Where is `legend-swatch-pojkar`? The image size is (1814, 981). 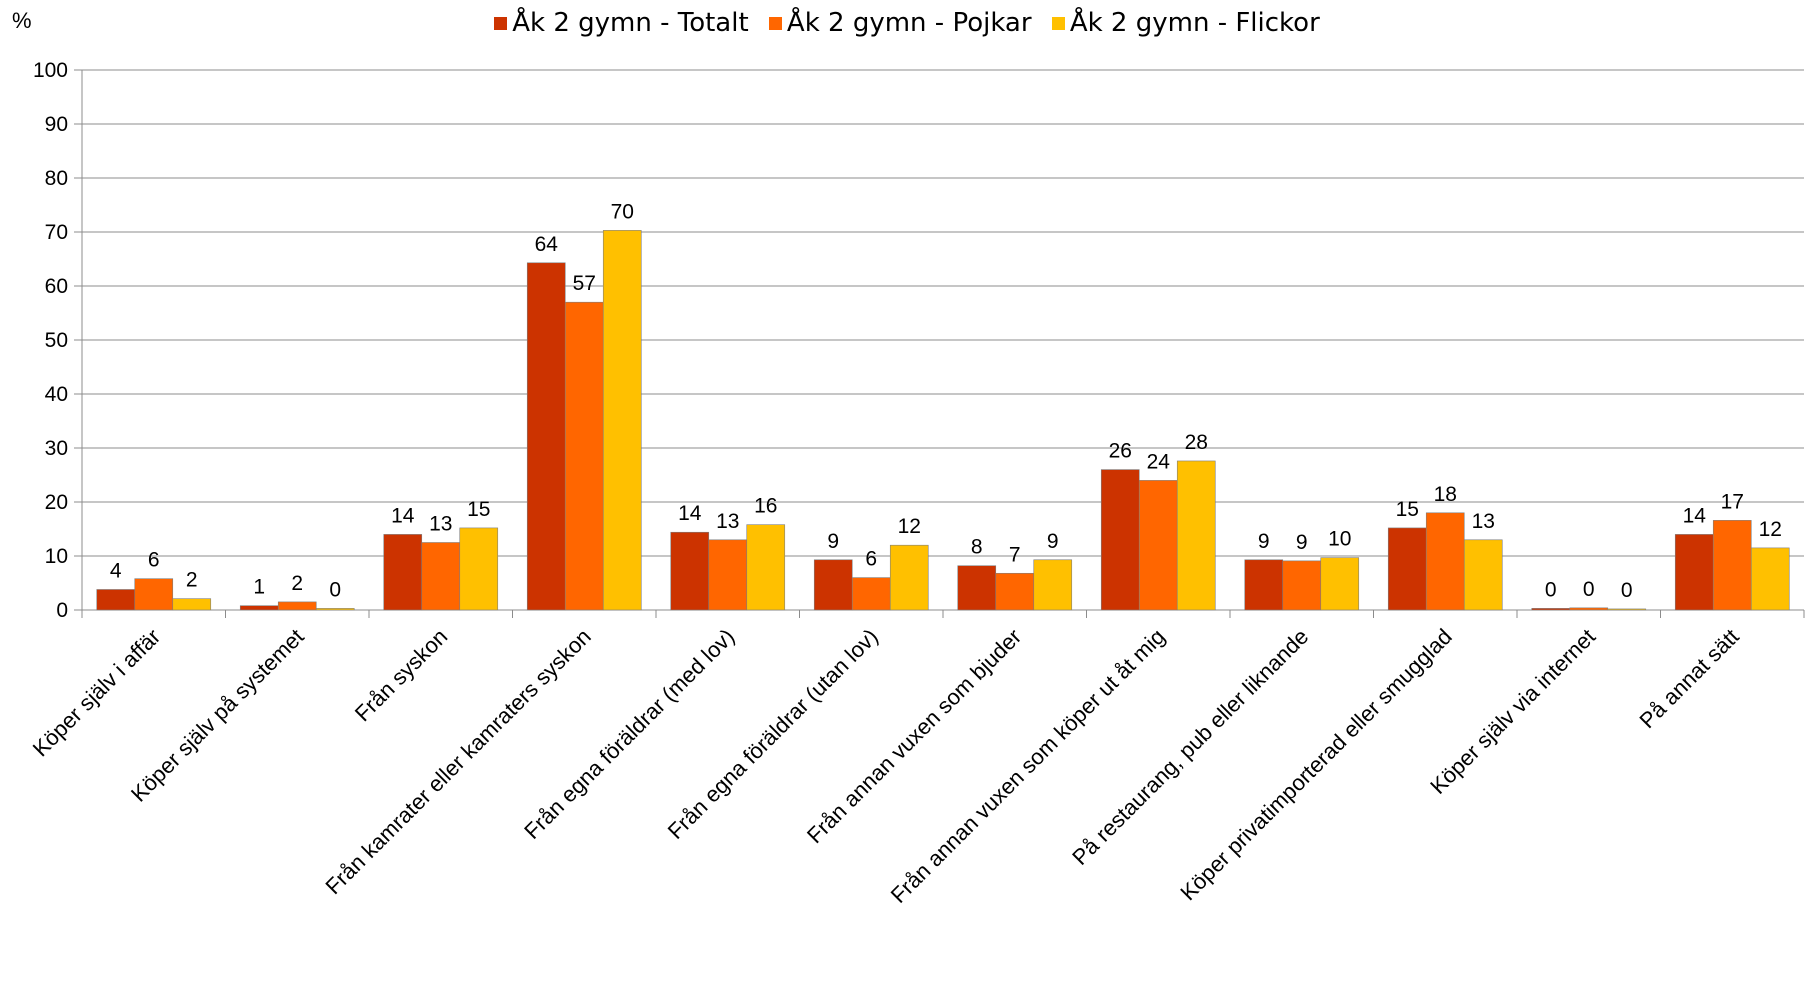 legend-swatch-pojkar is located at coordinates (775, 23).